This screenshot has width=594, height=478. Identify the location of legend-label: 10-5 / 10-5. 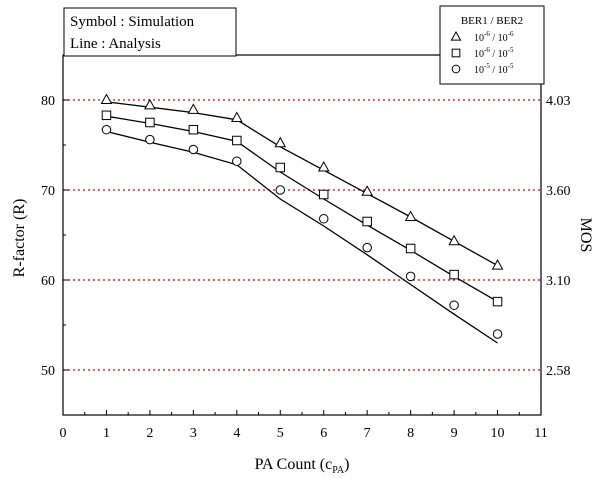
(494, 69).